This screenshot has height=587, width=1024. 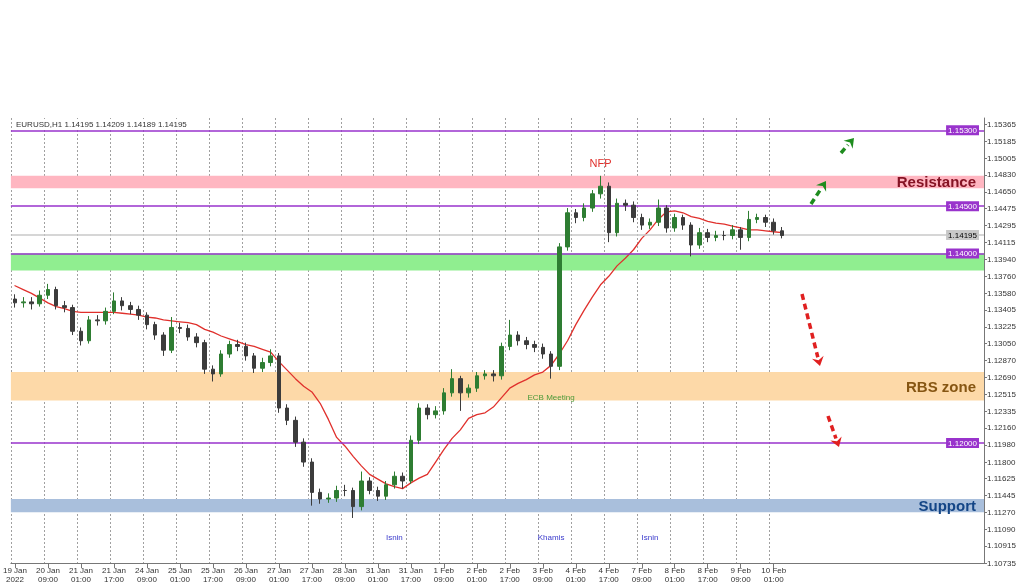 I want to click on ref-line-label: 1.12000, so click(x=963, y=443).